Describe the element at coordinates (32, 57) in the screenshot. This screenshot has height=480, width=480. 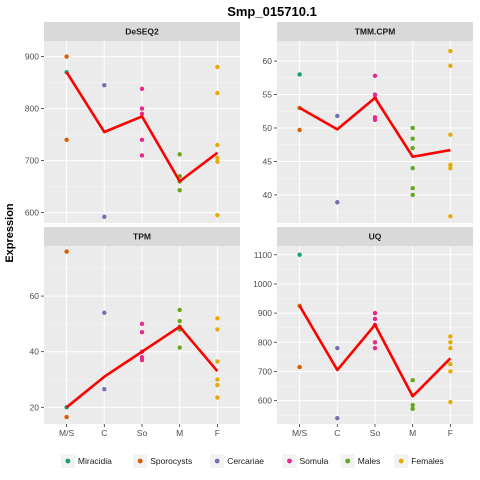
I see `y-tick-label: 900` at that location.